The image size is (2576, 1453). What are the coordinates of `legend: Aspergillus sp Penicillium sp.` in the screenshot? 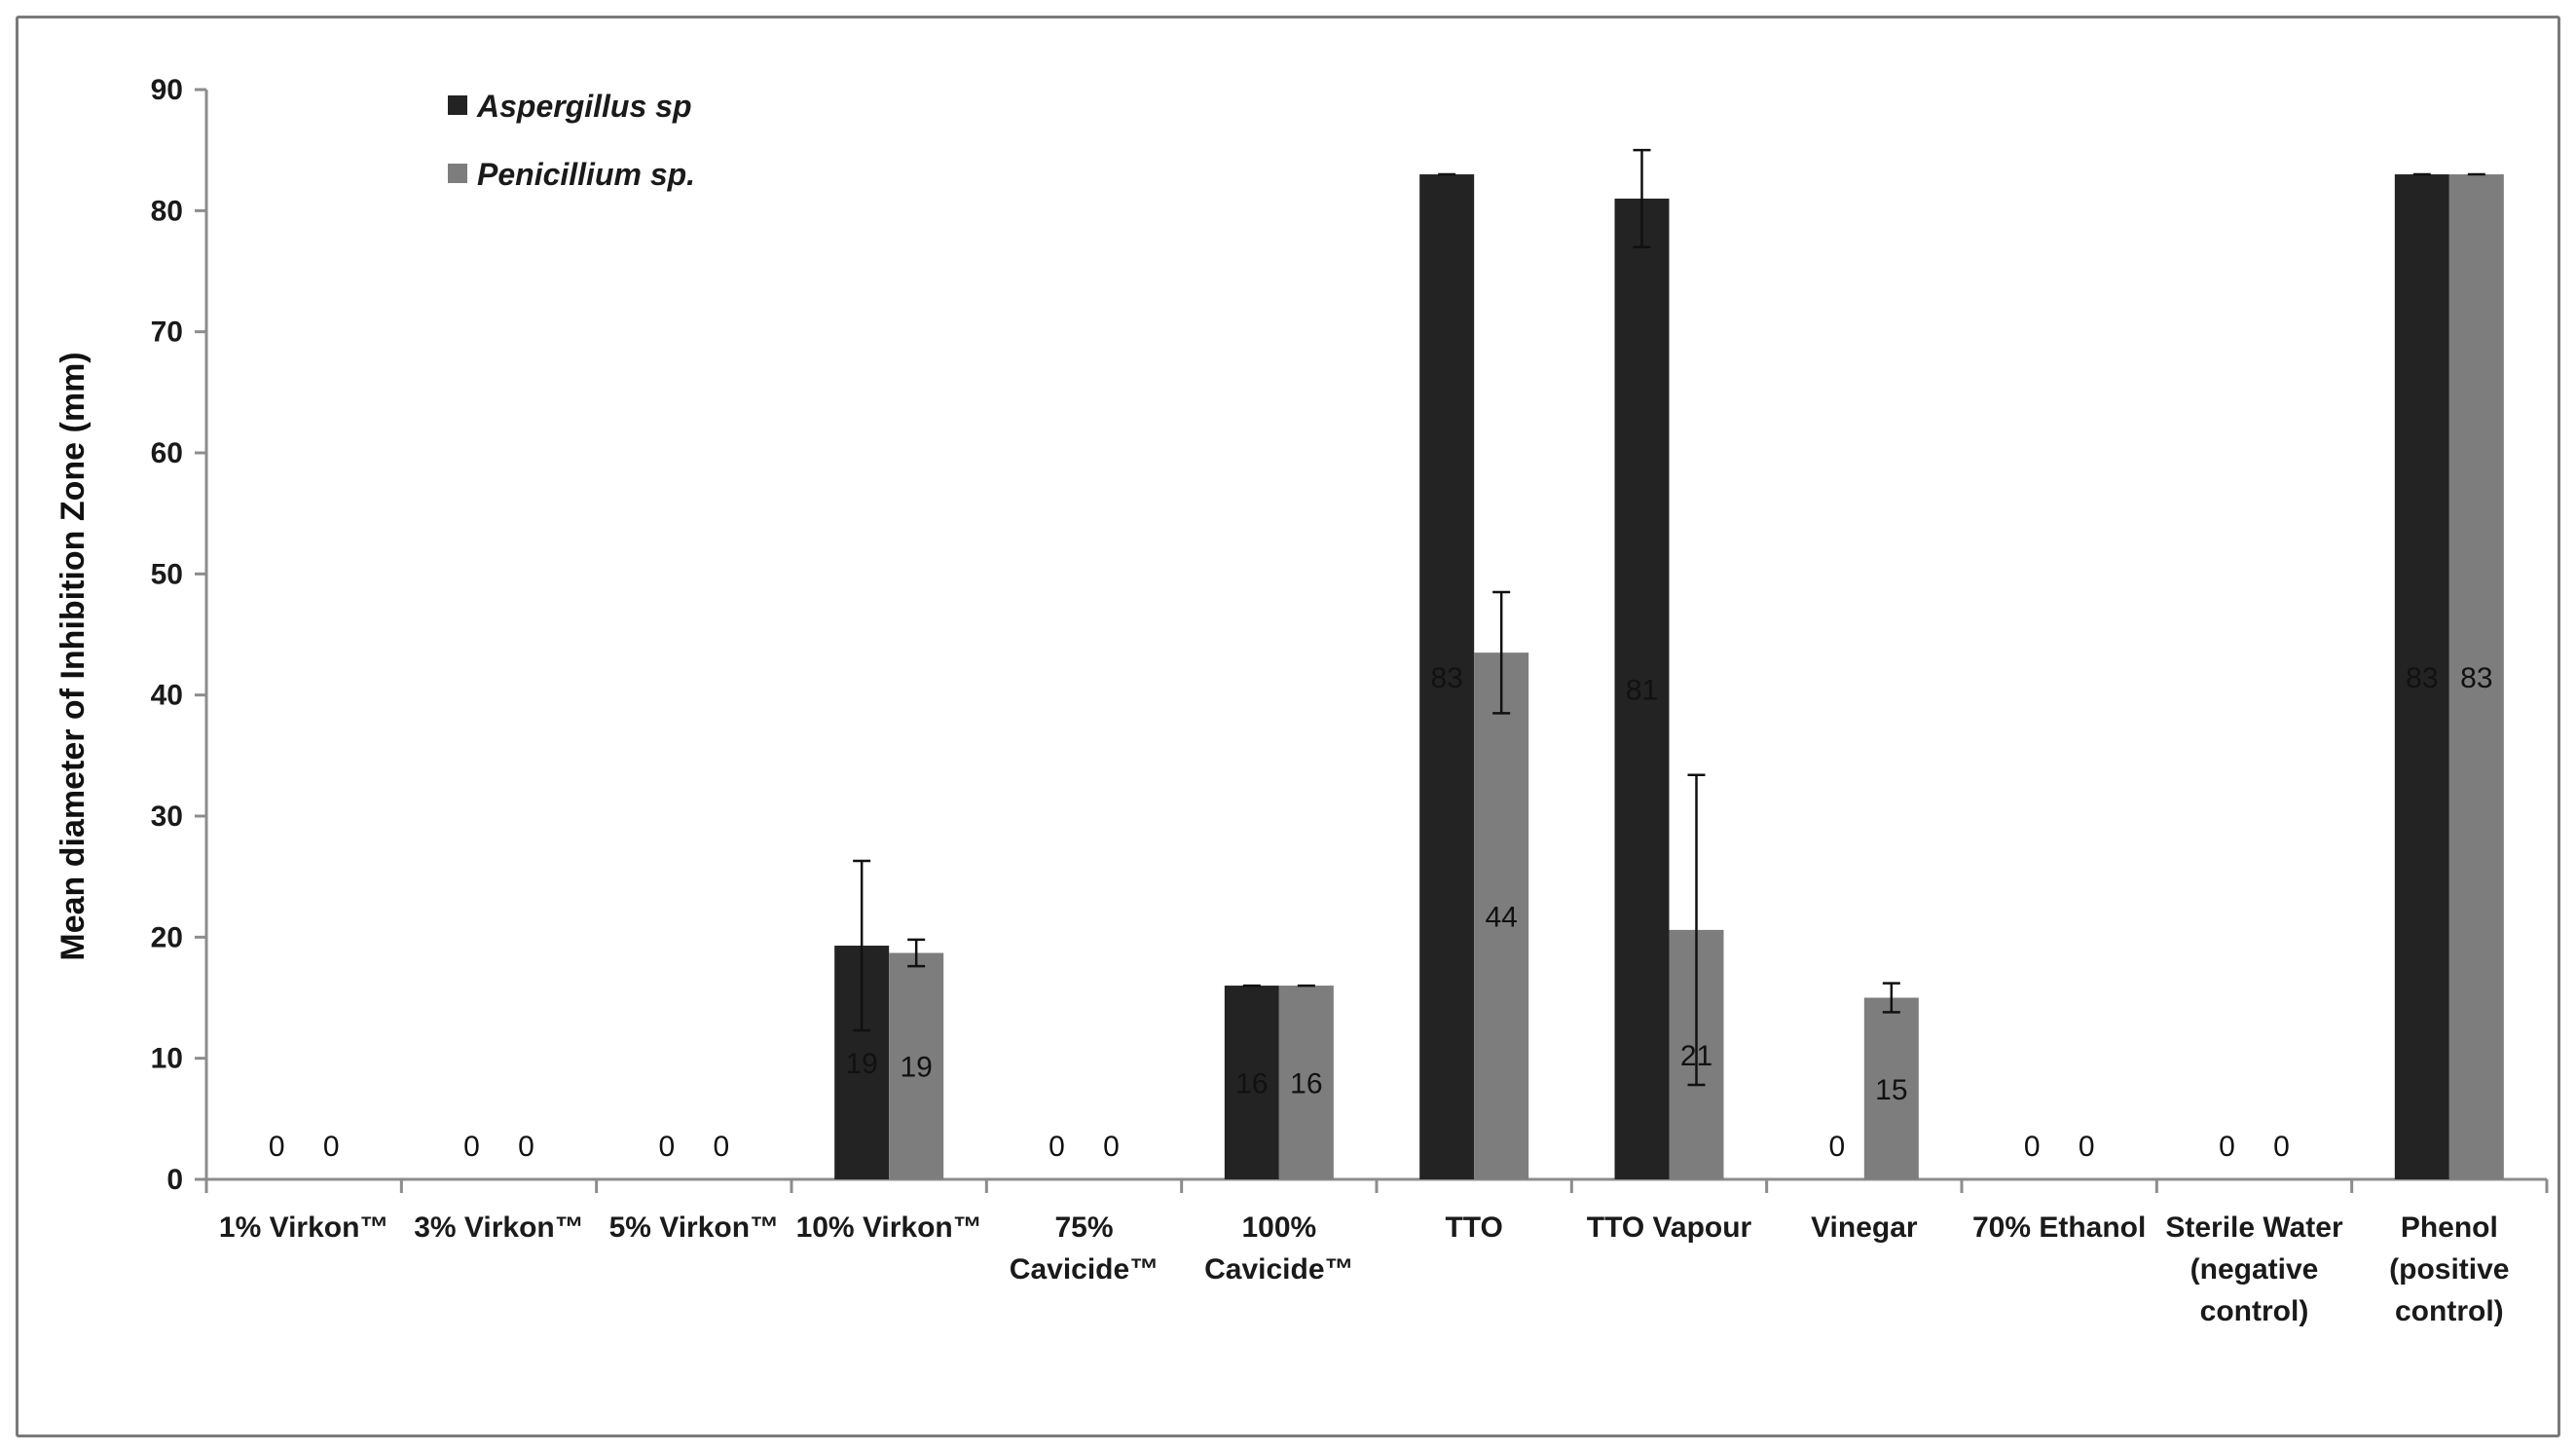 It's located at (571, 140).